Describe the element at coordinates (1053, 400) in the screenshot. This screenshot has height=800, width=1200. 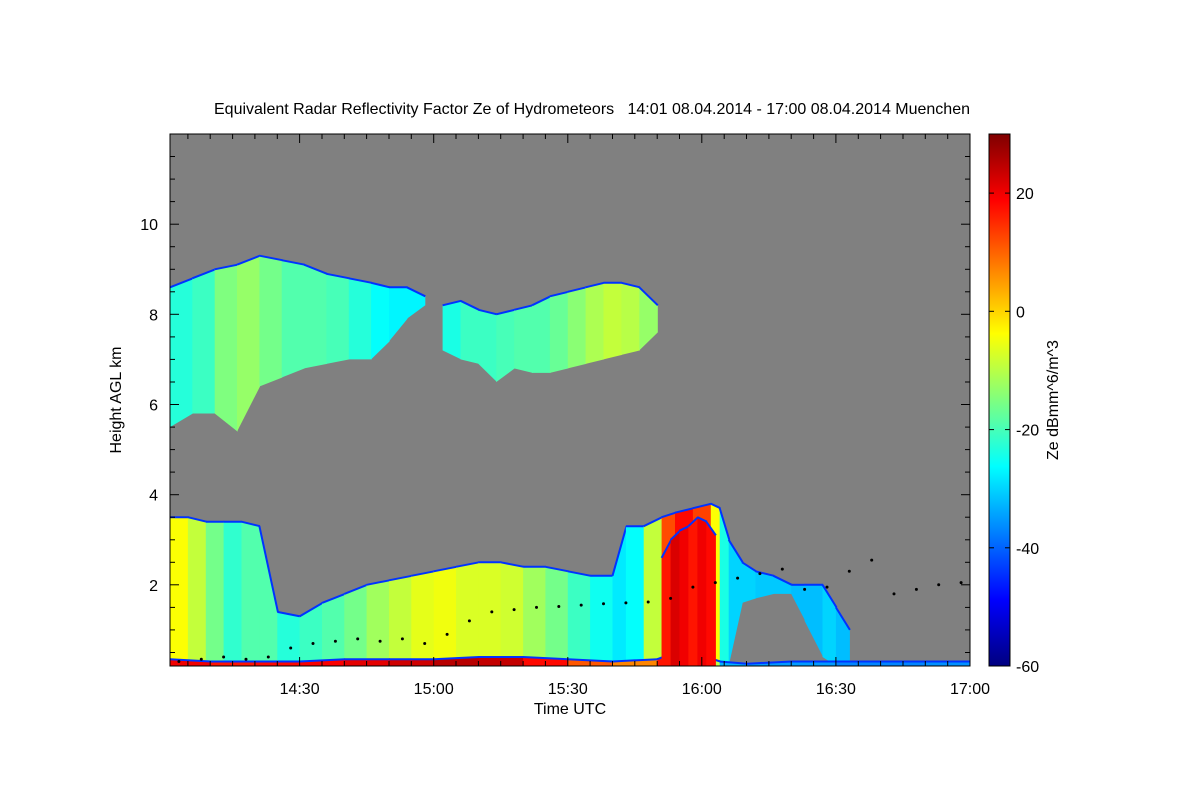
I see `colorbar-label: Ze dBmm^6/m^3` at that location.